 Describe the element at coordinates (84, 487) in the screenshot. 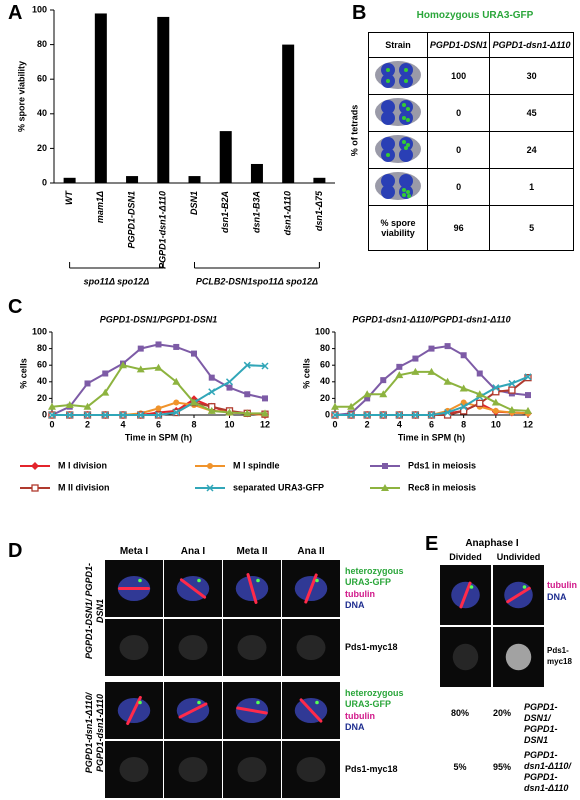

I see `legend-label: M II division` at that location.